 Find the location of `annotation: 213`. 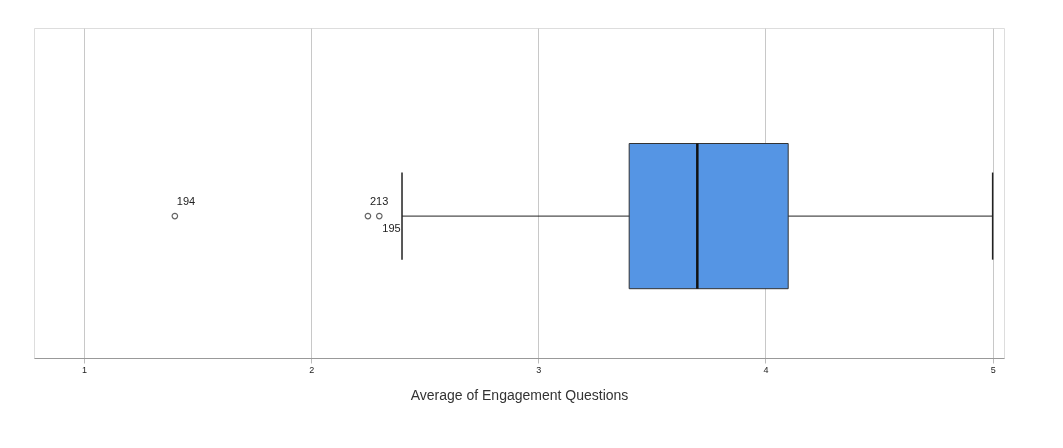

annotation: 213 is located at coordinates (379, 201).